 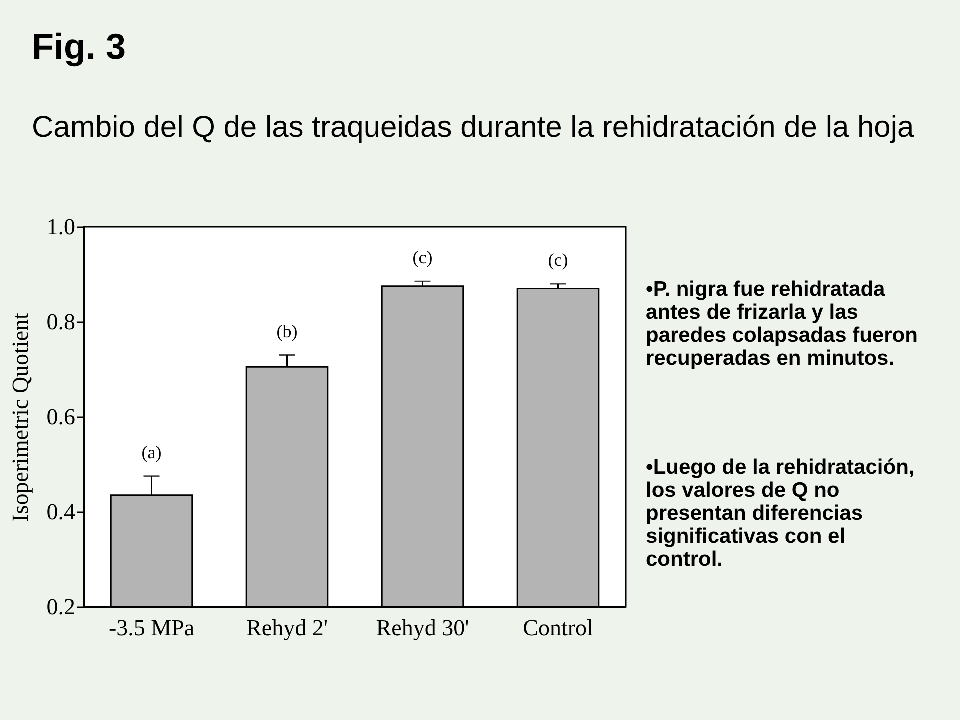 What do you see at coordinates (782, 324) in the screenshot?
I see `text: •P. nigra fue rehidratada antes de frizarla y las paredes colapsadas fueron recuperadas en minutos.` at bounding box center [782, 324].